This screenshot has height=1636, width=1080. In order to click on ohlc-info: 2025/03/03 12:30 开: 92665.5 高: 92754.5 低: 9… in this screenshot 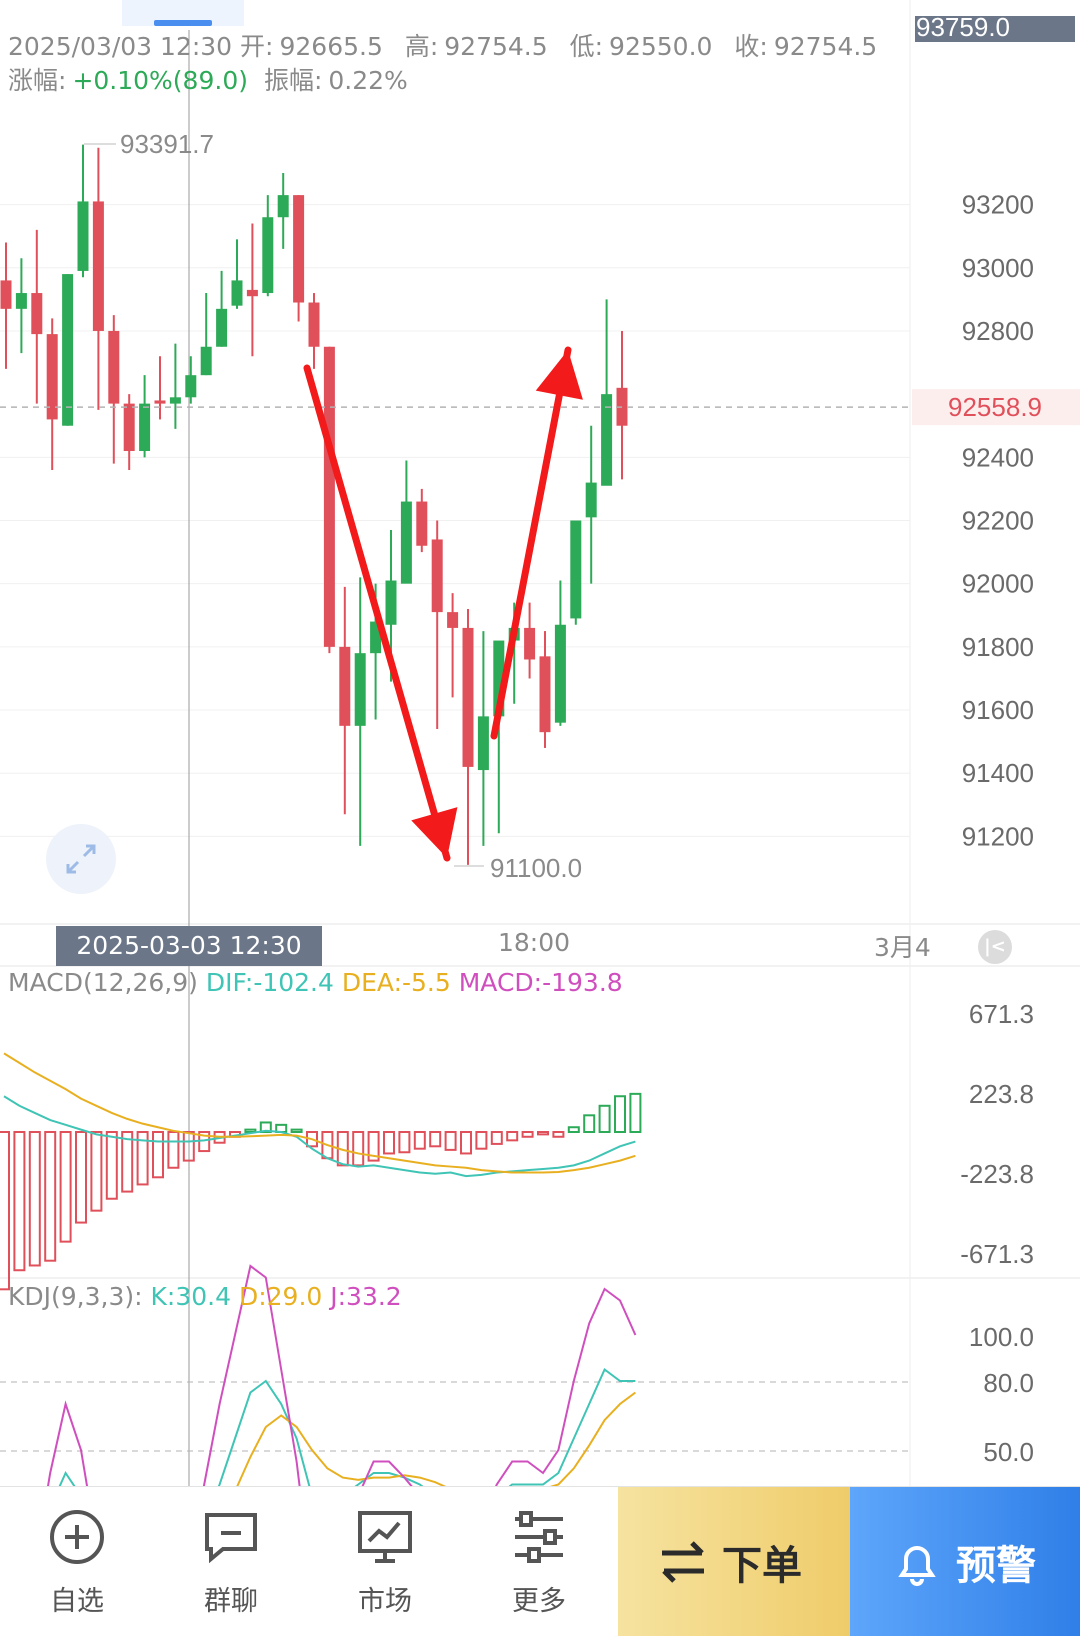, I will do `click(449, 64)`.